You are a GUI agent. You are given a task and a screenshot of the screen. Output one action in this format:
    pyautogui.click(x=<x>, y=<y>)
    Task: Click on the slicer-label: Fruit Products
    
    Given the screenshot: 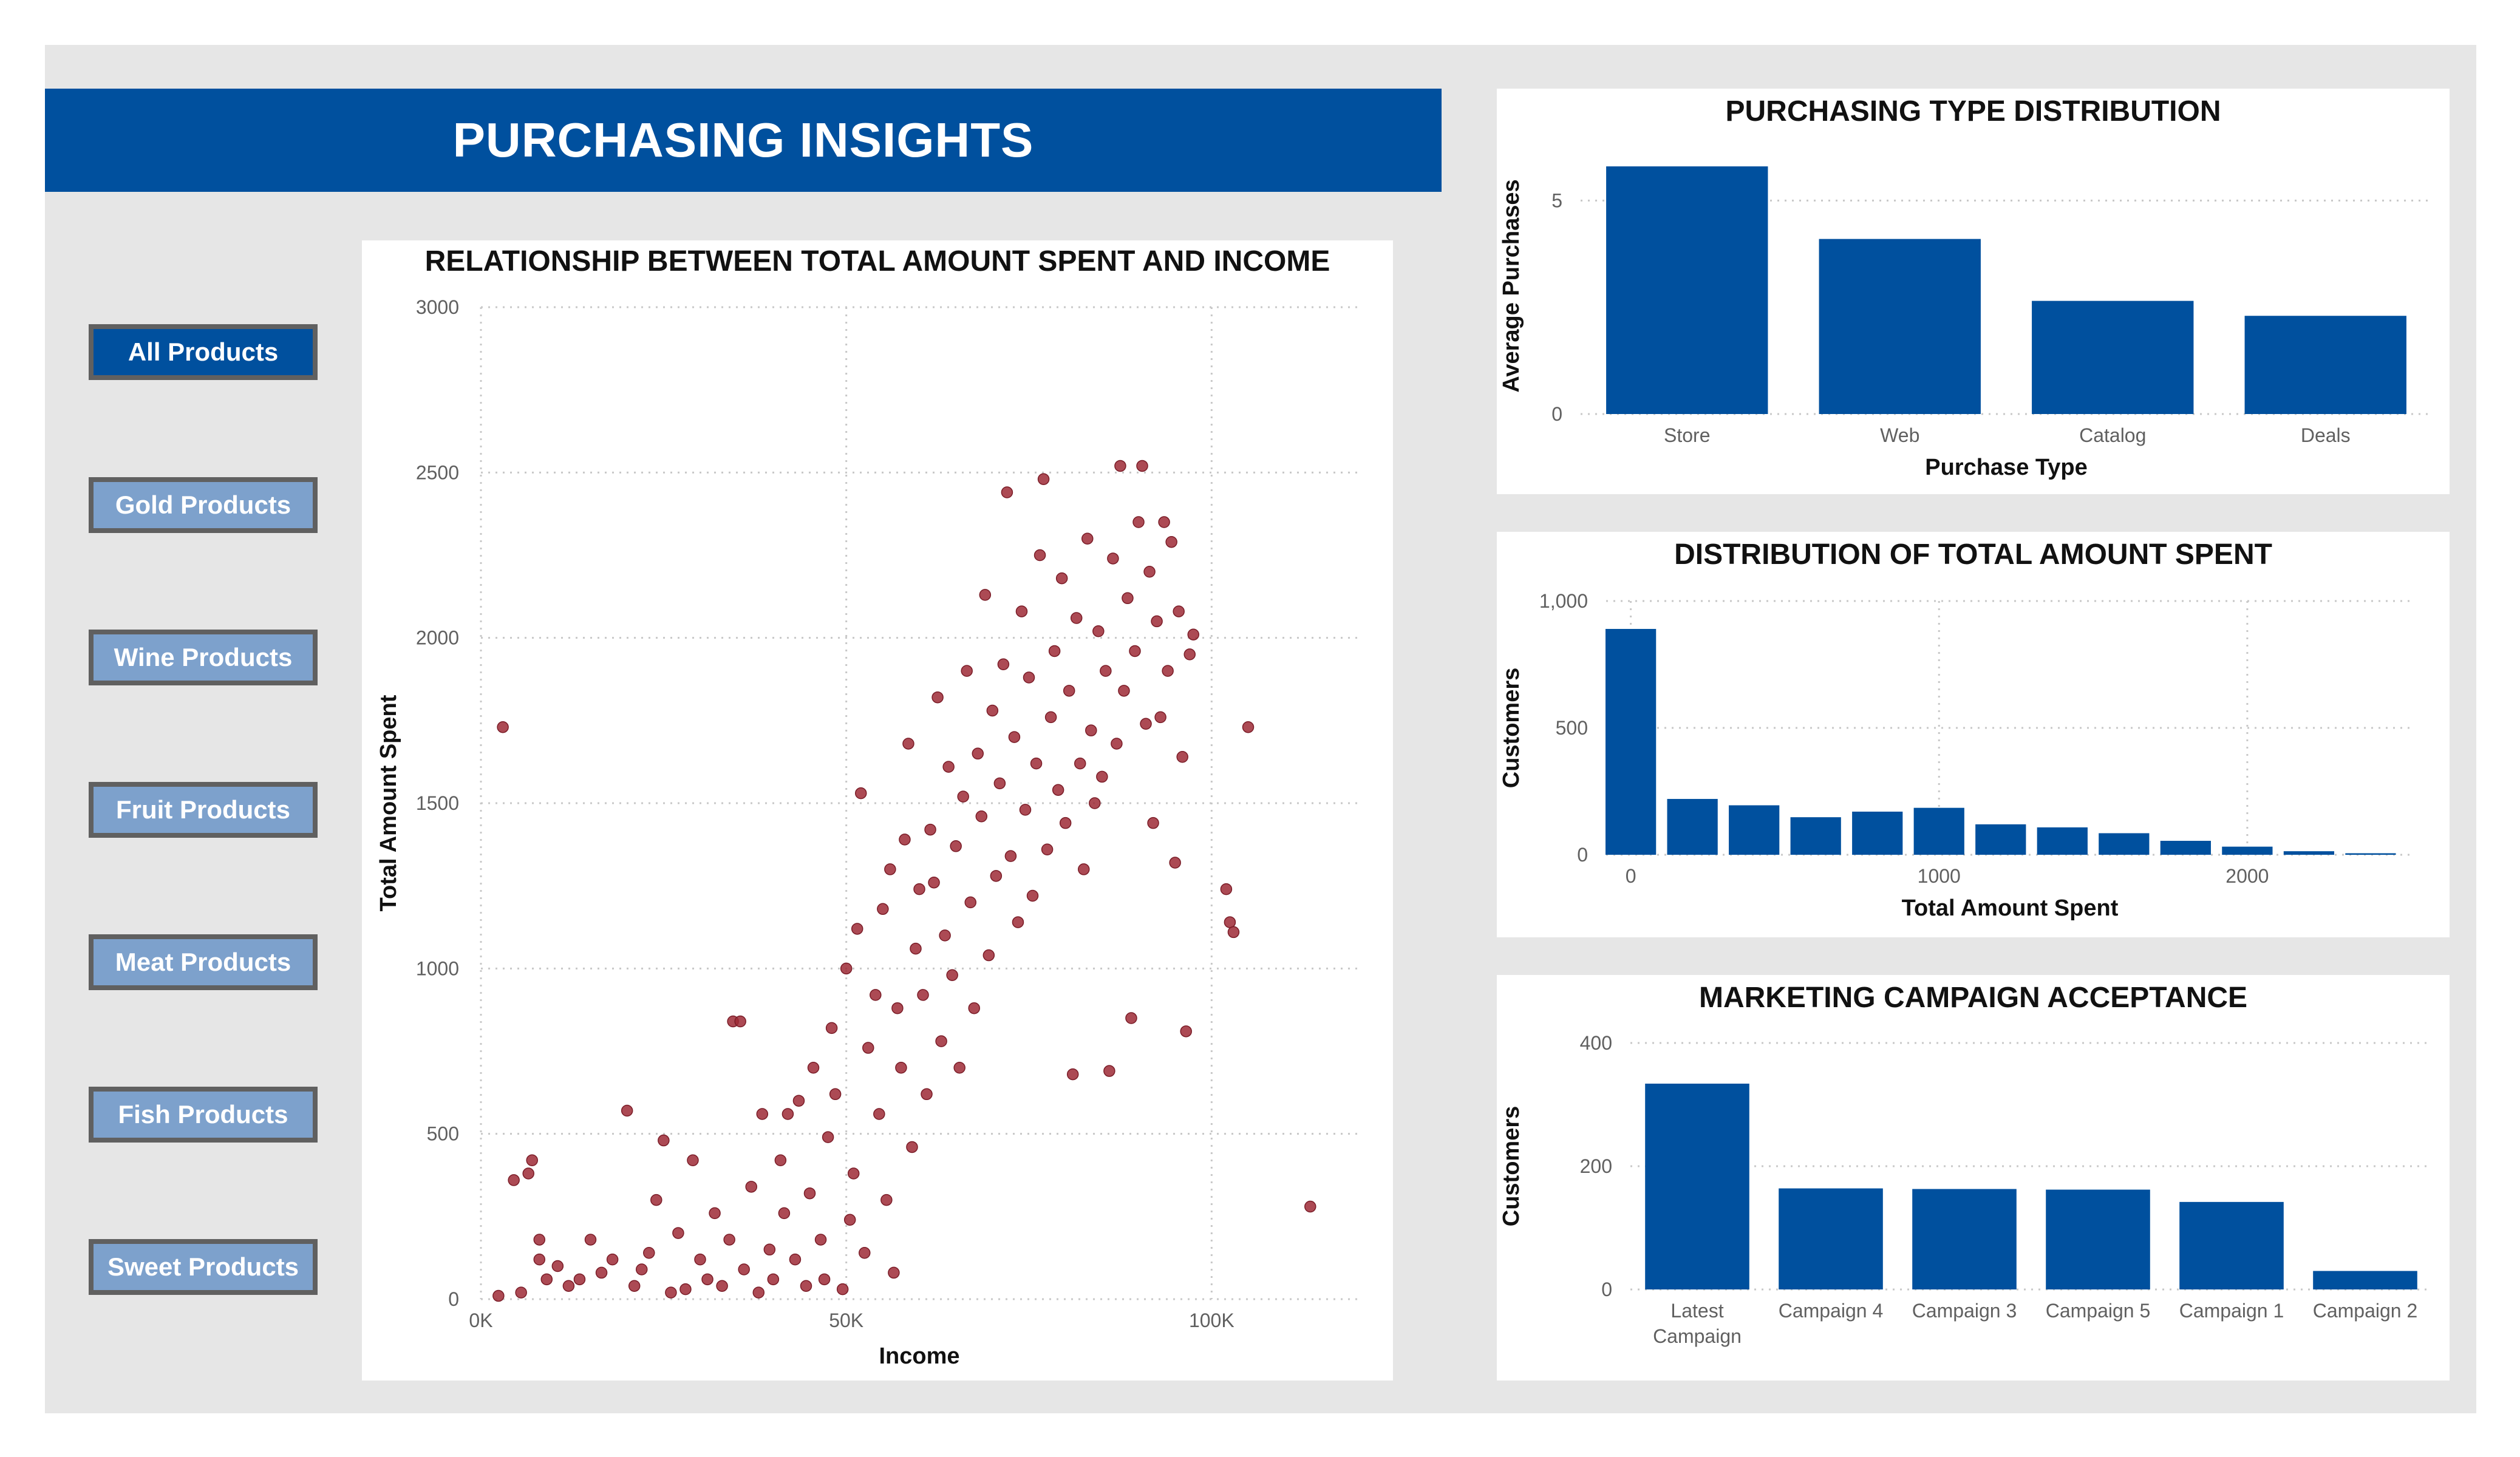 What is the action you would take?
    pyautogui.click(x=202, y=809)
    